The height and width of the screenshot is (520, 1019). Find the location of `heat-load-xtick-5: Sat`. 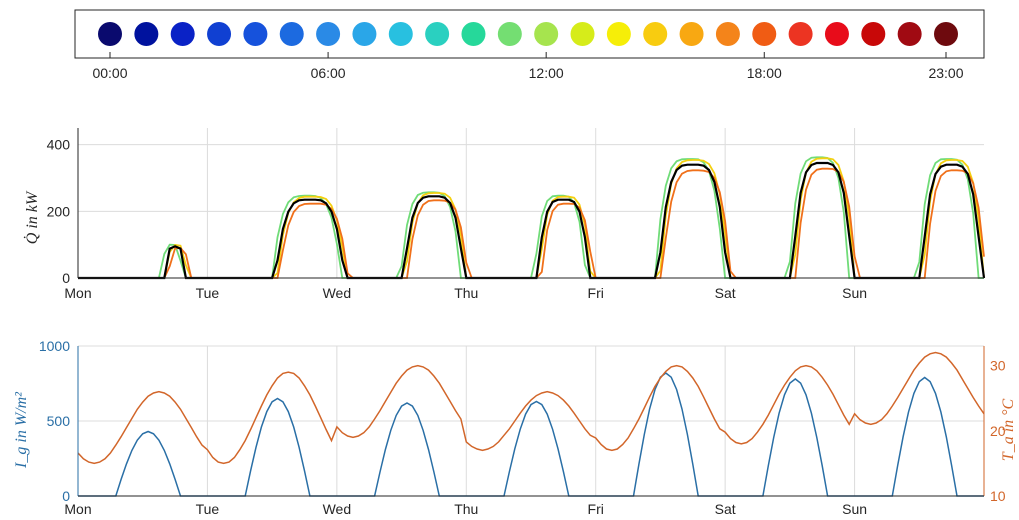

heat-load-xtick-5: Sat is located at coordinates (725, 293).